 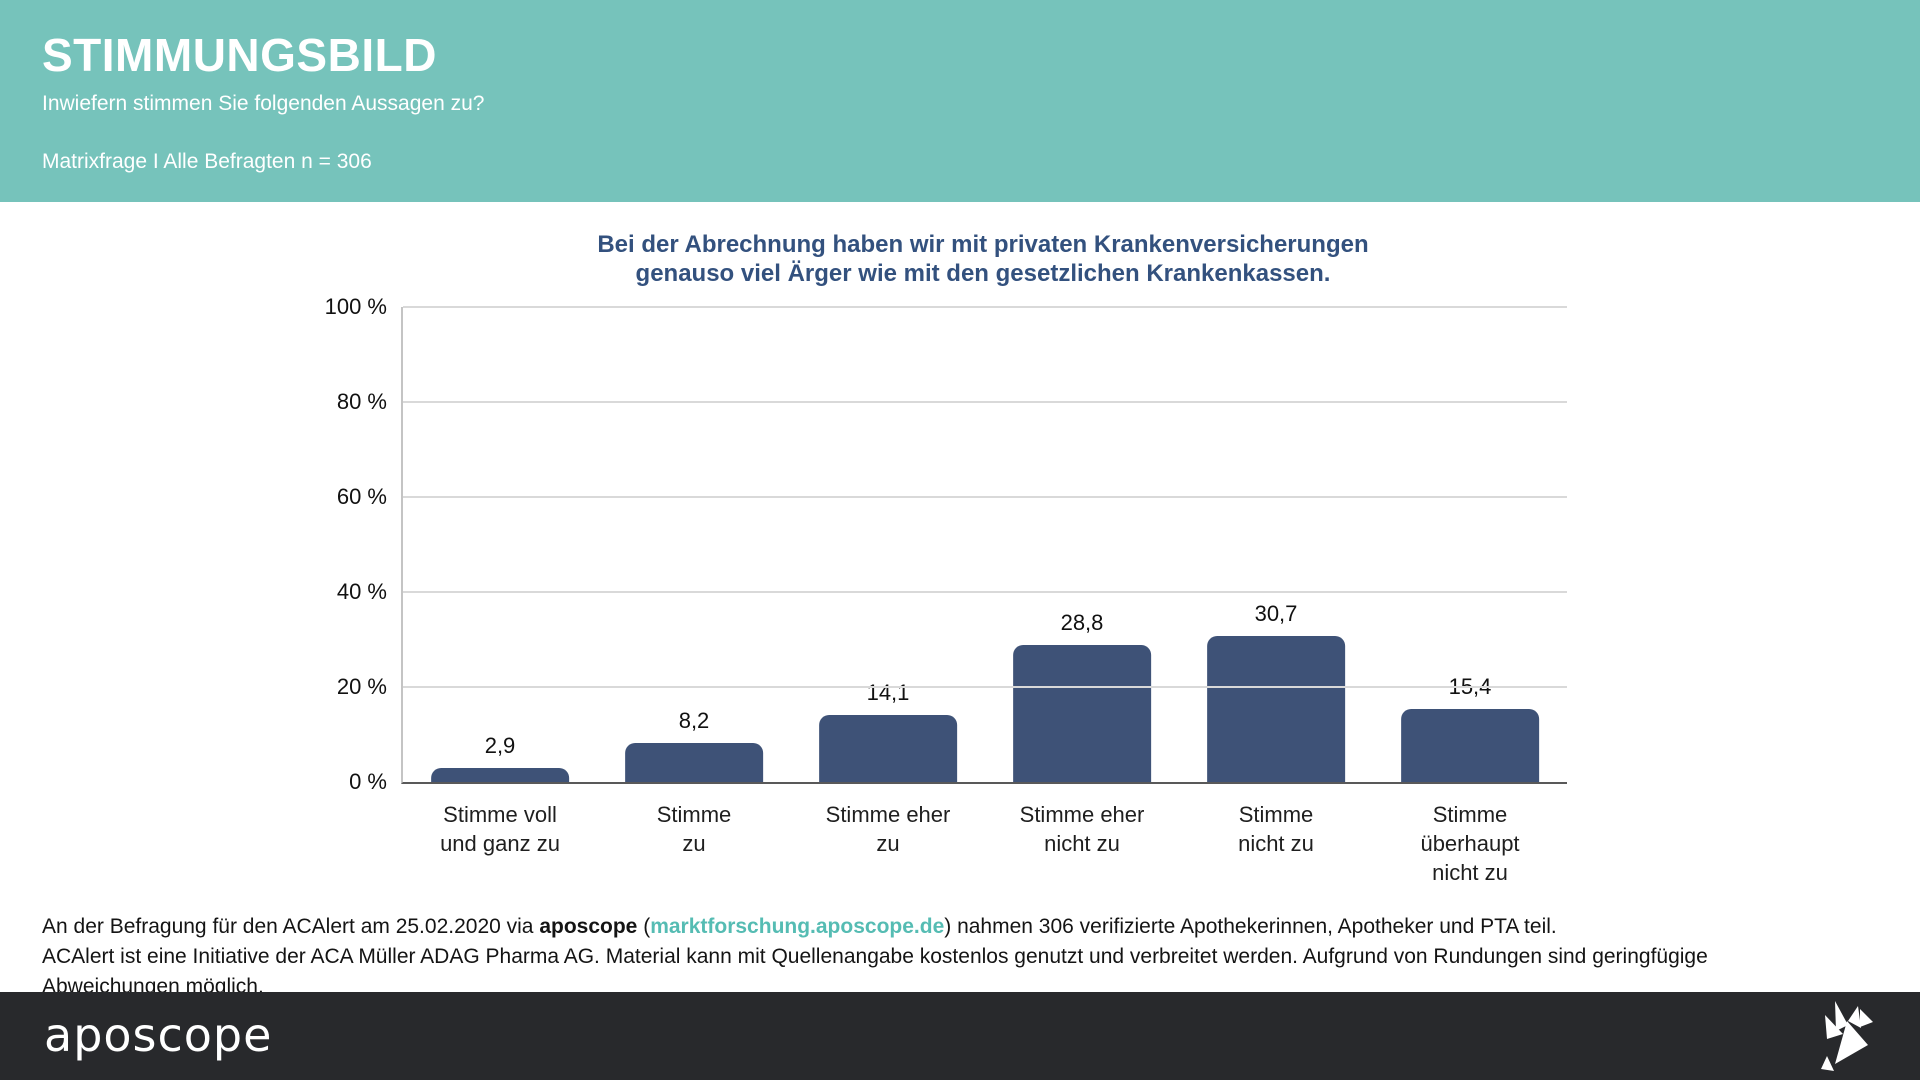 What do you see at coordinates (644, 926) in the screenshot?
I see `footnote-paren: (` at bounding box center [644, 926].